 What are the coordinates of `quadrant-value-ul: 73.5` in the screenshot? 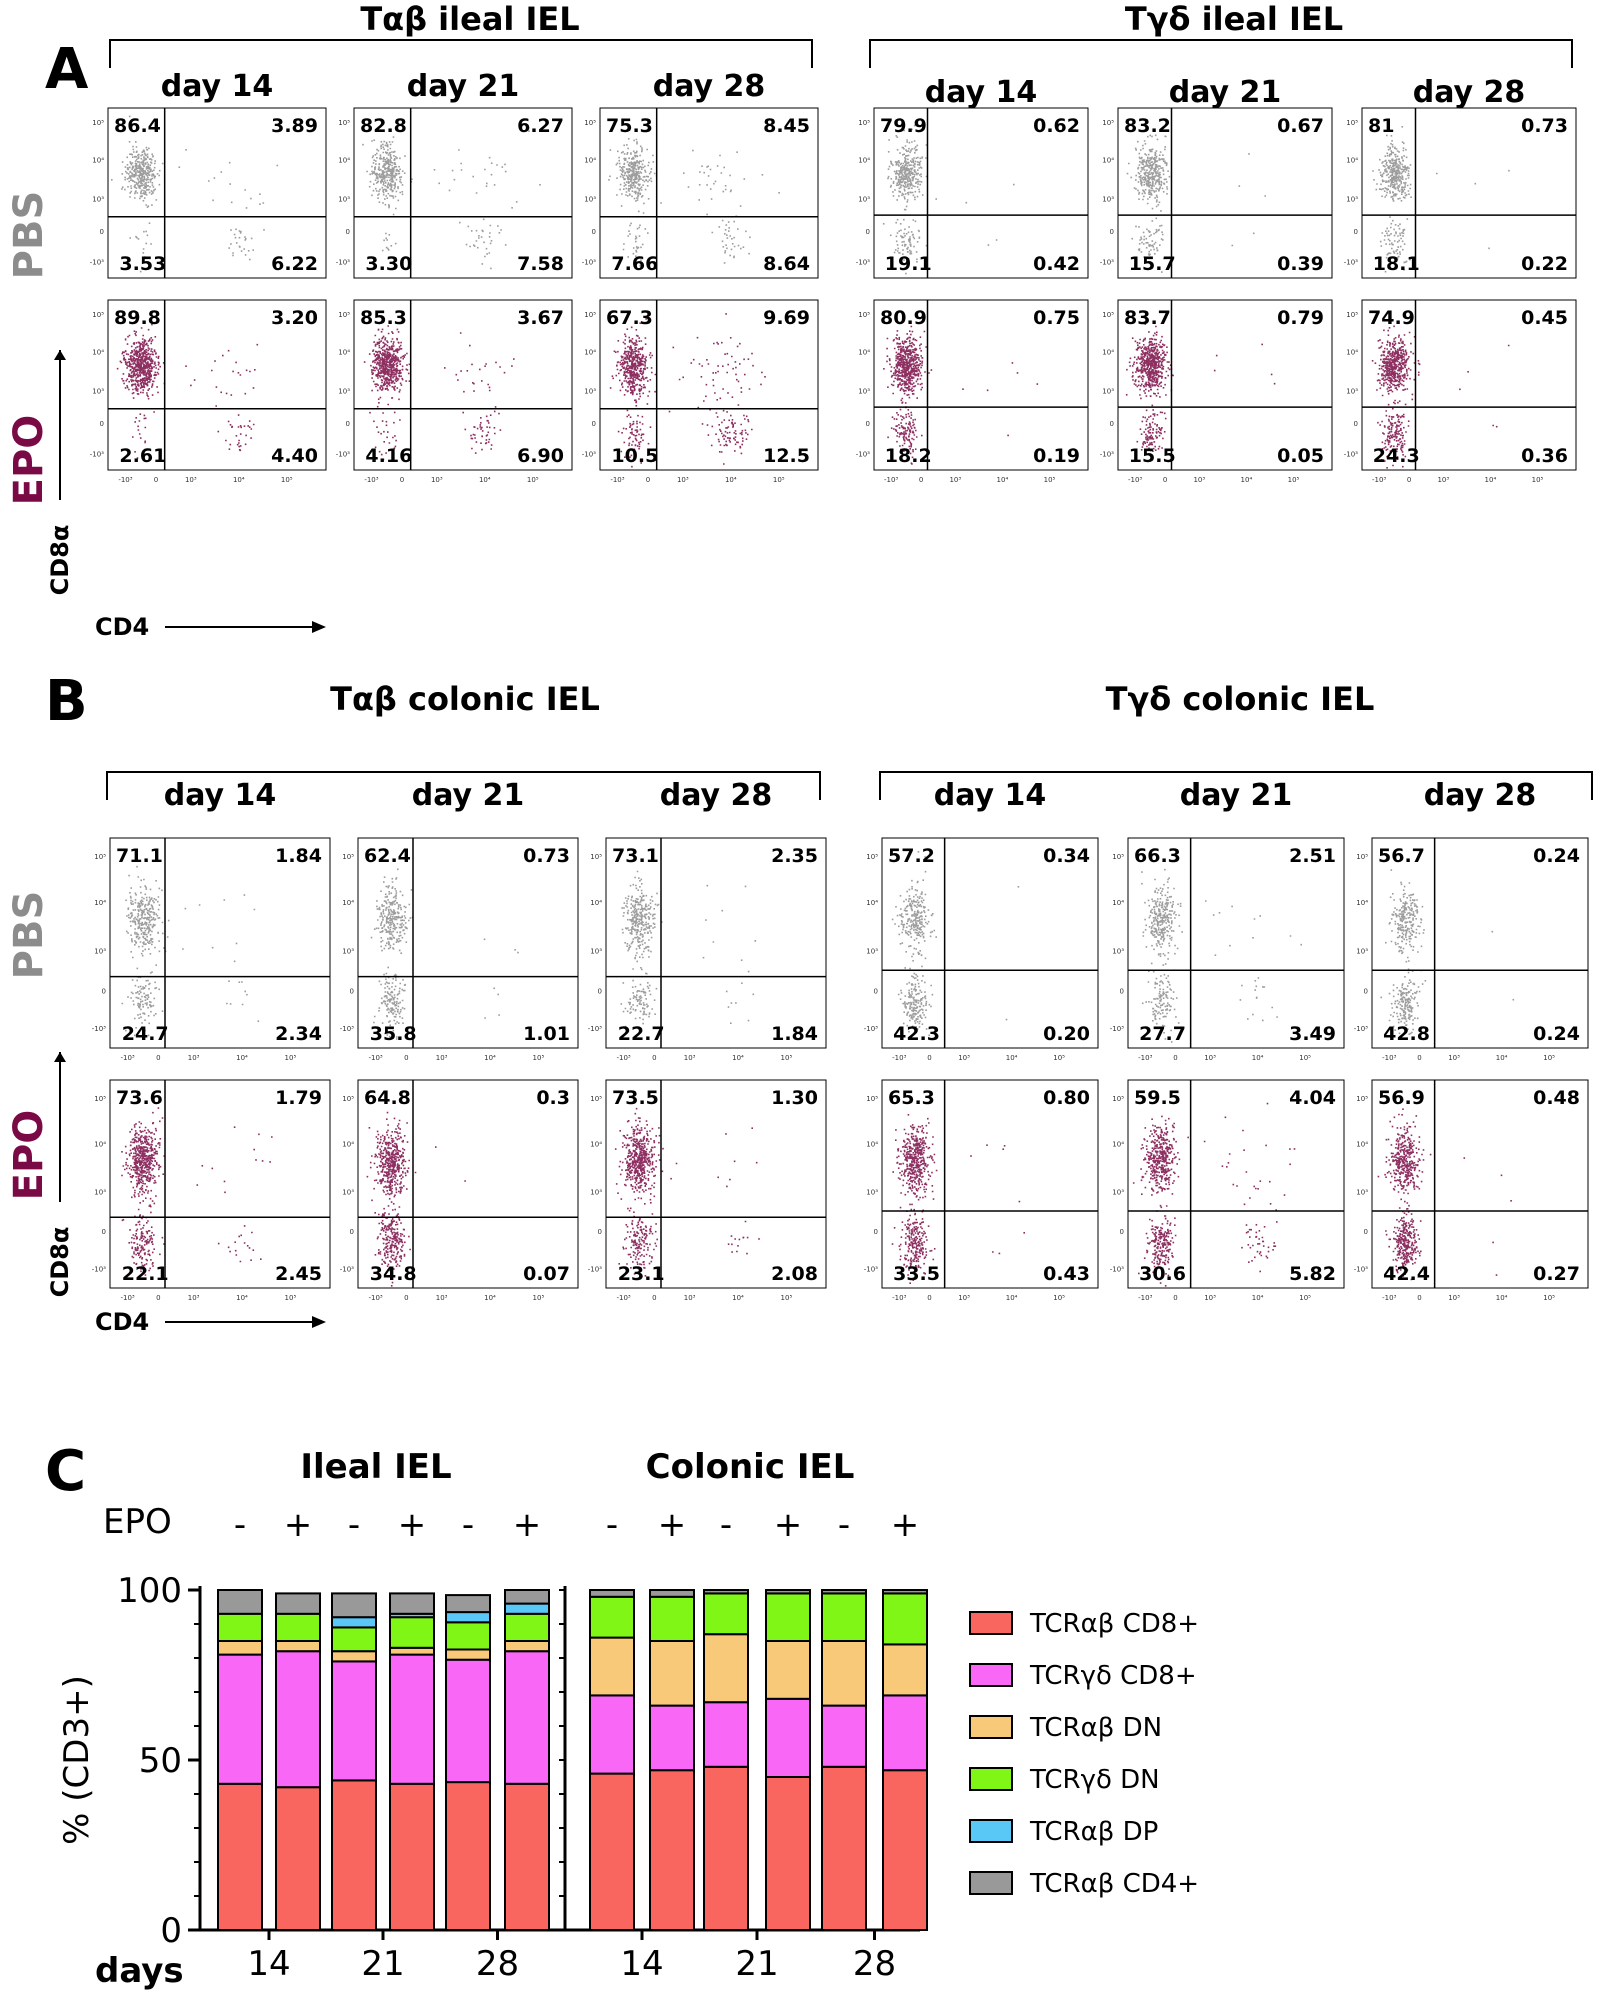 It's located at (635, 1098).